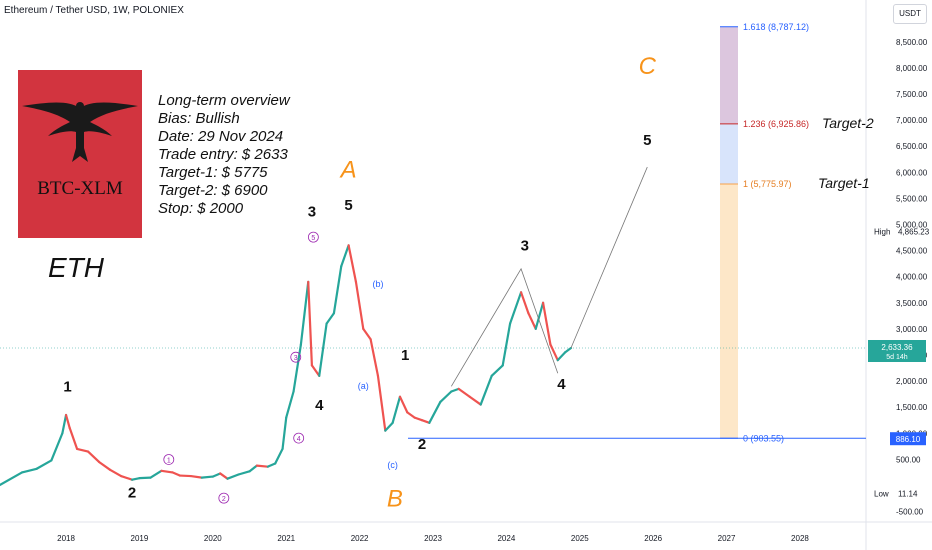  What do you see at coordinates (224, 100) in the screenshot?
I see `note-line: Long-term overview` at bounding box center [224, 100].